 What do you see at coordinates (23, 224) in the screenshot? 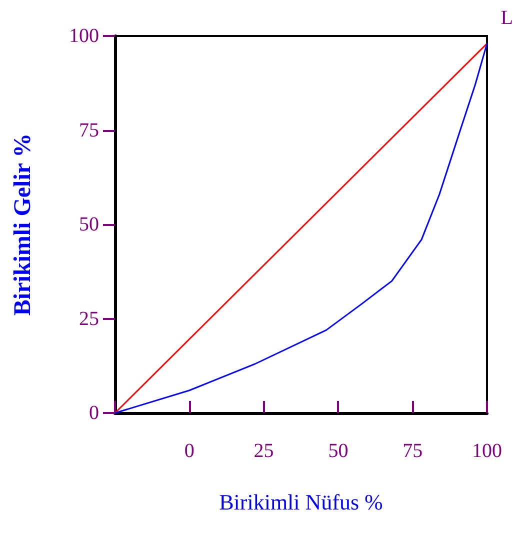
I see `y-axis-title: Birikimli Gelir %` at bounding box center [23, 224].